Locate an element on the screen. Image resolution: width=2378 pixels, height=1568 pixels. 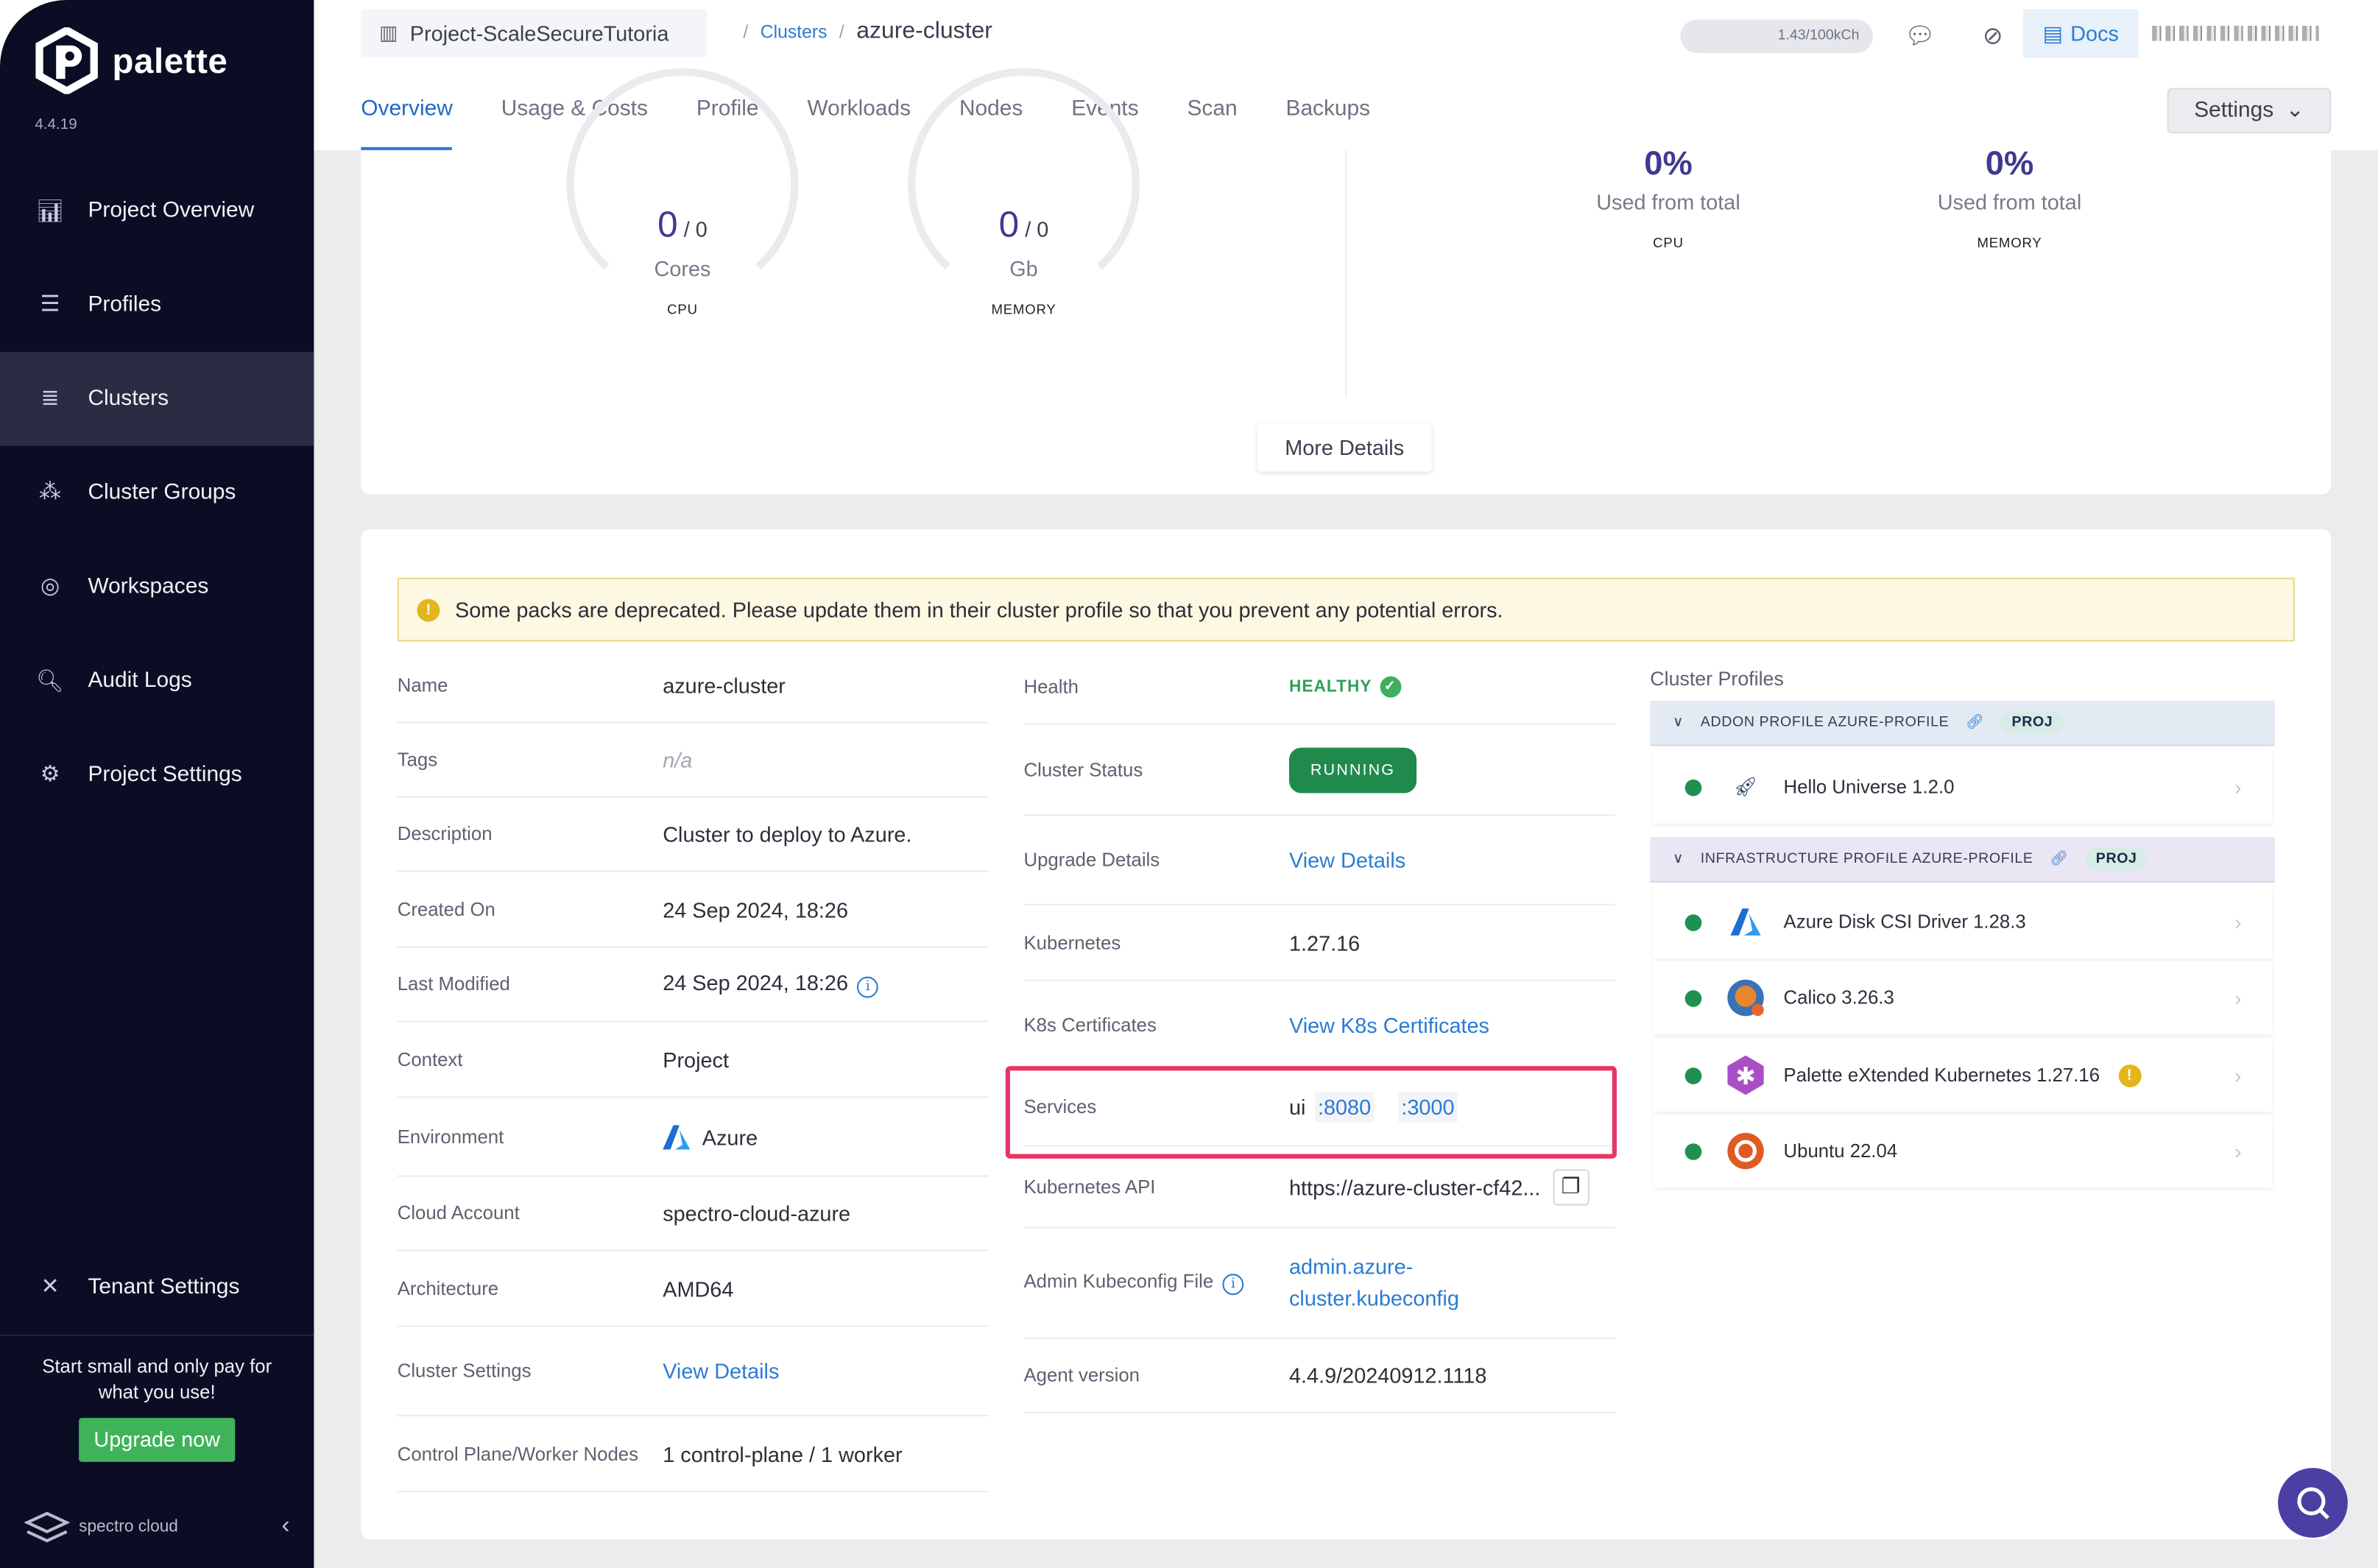
sidebar-item-label: Cluster Groups is located at coordinates (162, 493).